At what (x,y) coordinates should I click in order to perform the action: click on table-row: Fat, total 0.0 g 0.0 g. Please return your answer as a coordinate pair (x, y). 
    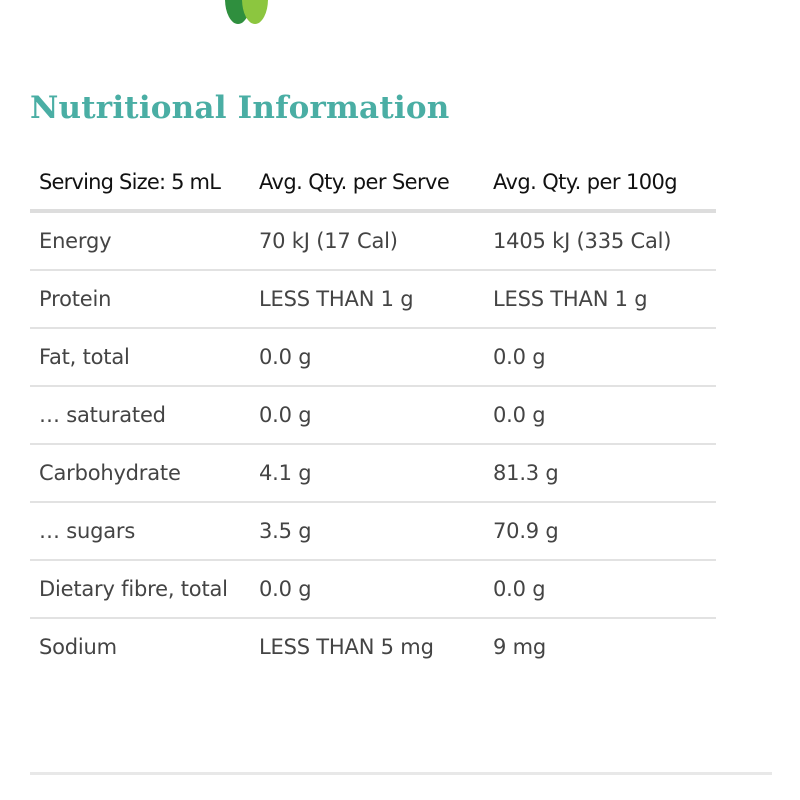
    Looking at the image, I should click on (373, 357).